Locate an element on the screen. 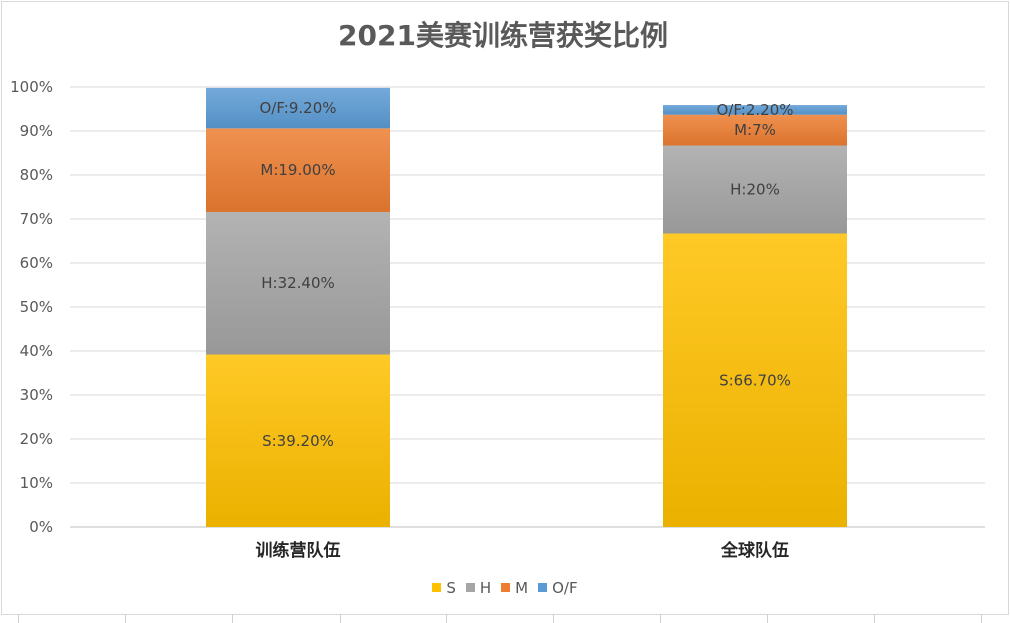 This screenshot has height=623, width=1010. data-label: S:39.20% is located at coordinates (298, 441).